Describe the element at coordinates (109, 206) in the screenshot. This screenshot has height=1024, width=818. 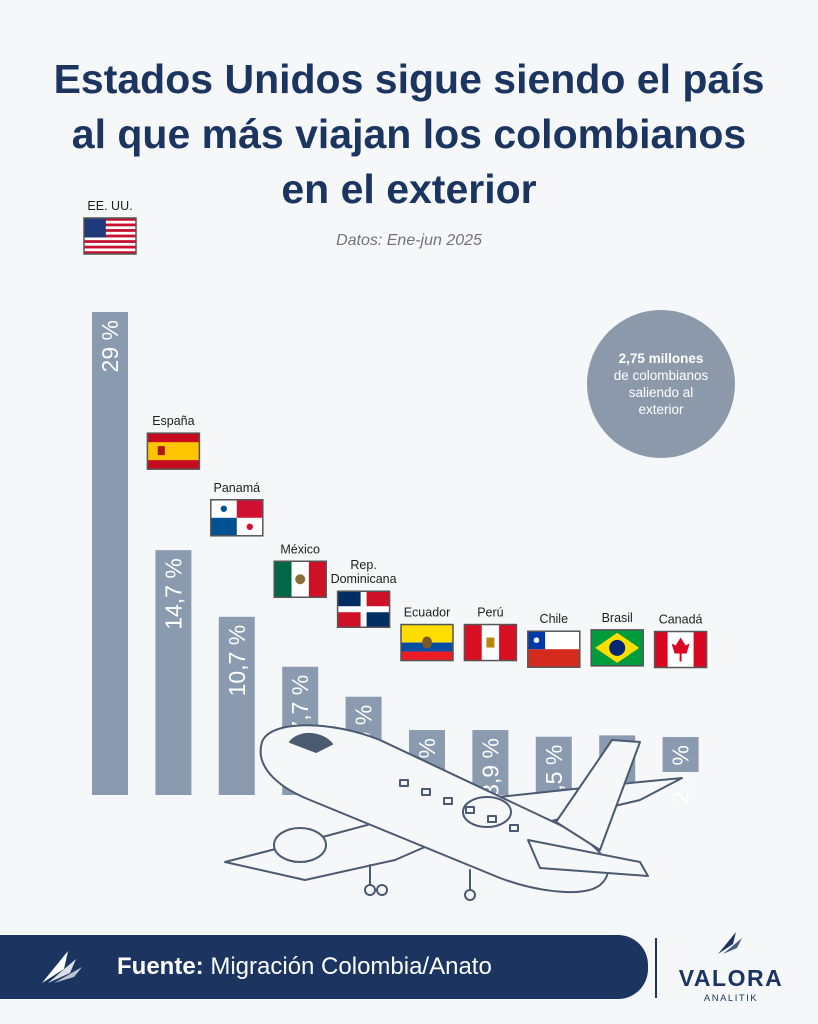
I see `category-label-usa: EE. UU.` at that location.